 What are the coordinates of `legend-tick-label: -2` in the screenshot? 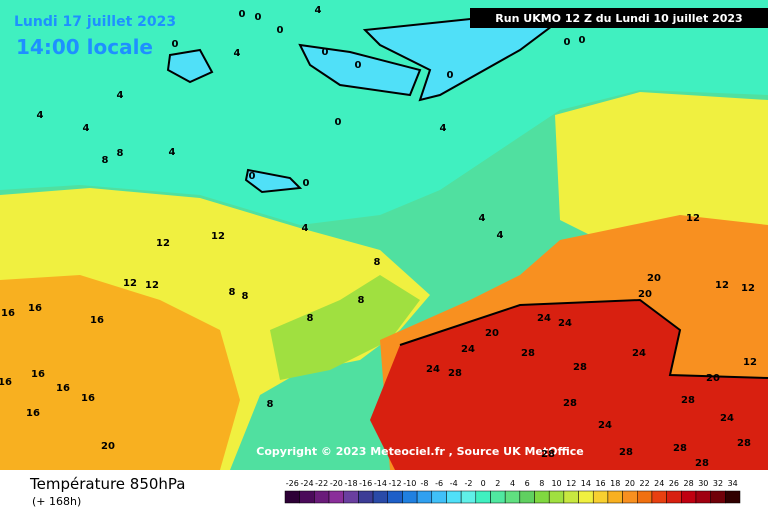 It's located at (468, 483).